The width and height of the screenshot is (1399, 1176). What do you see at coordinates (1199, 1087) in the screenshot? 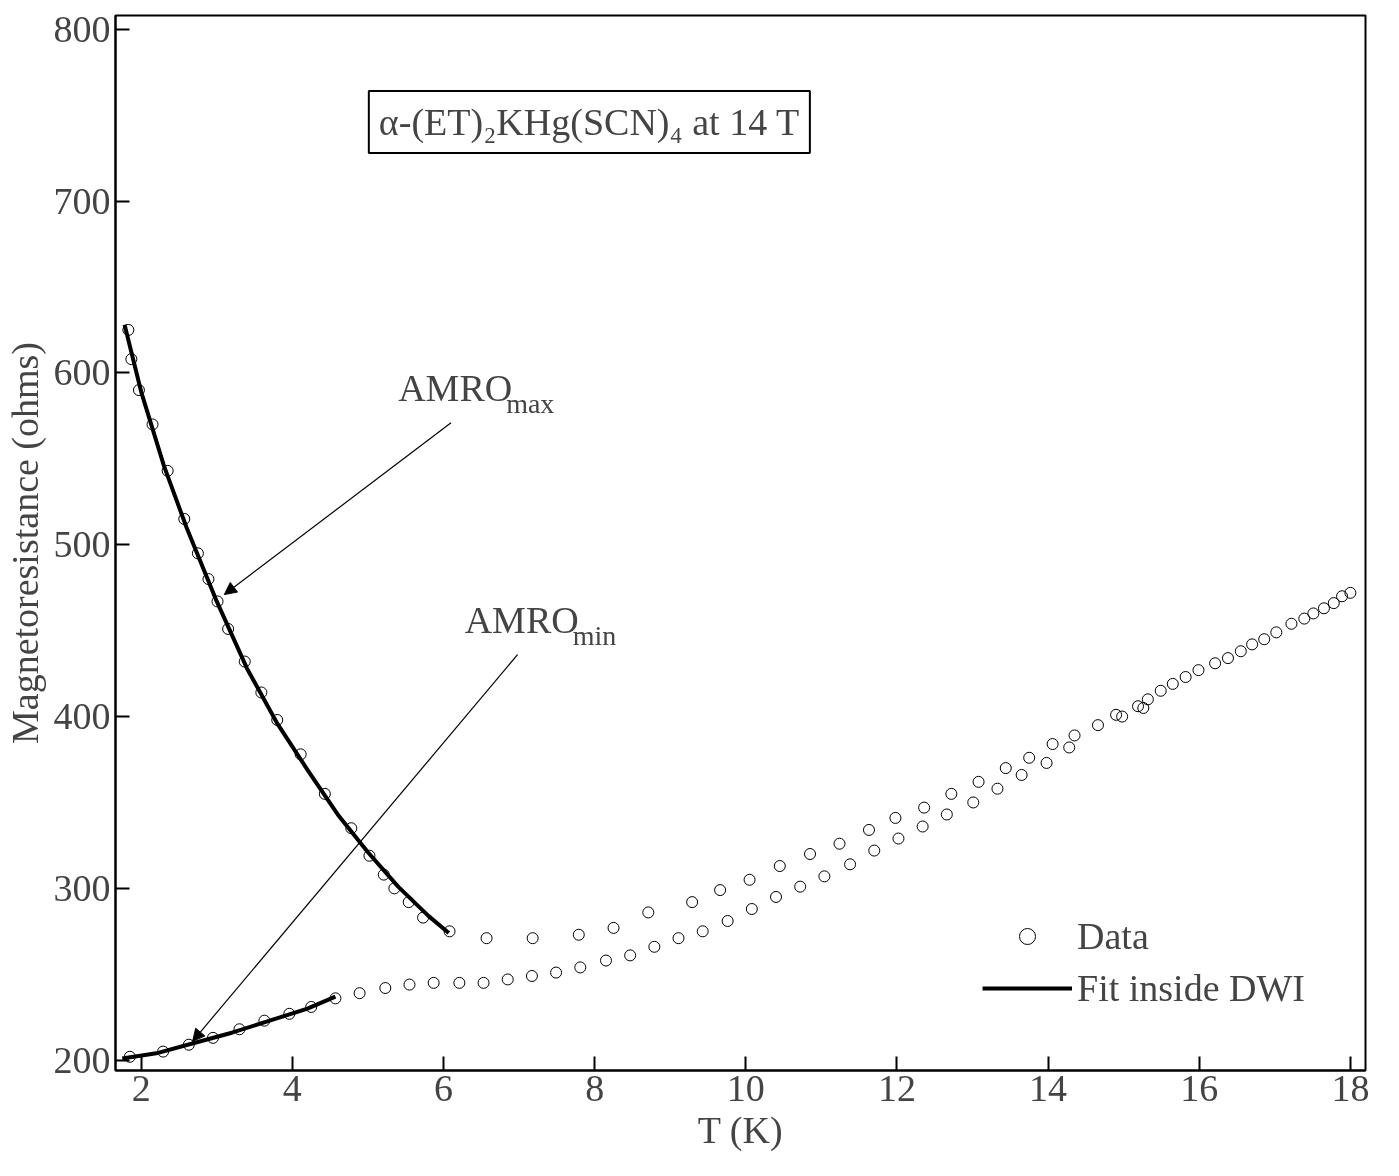
I see `x-tick-label: 16` at bounding box center [1199, 1087].